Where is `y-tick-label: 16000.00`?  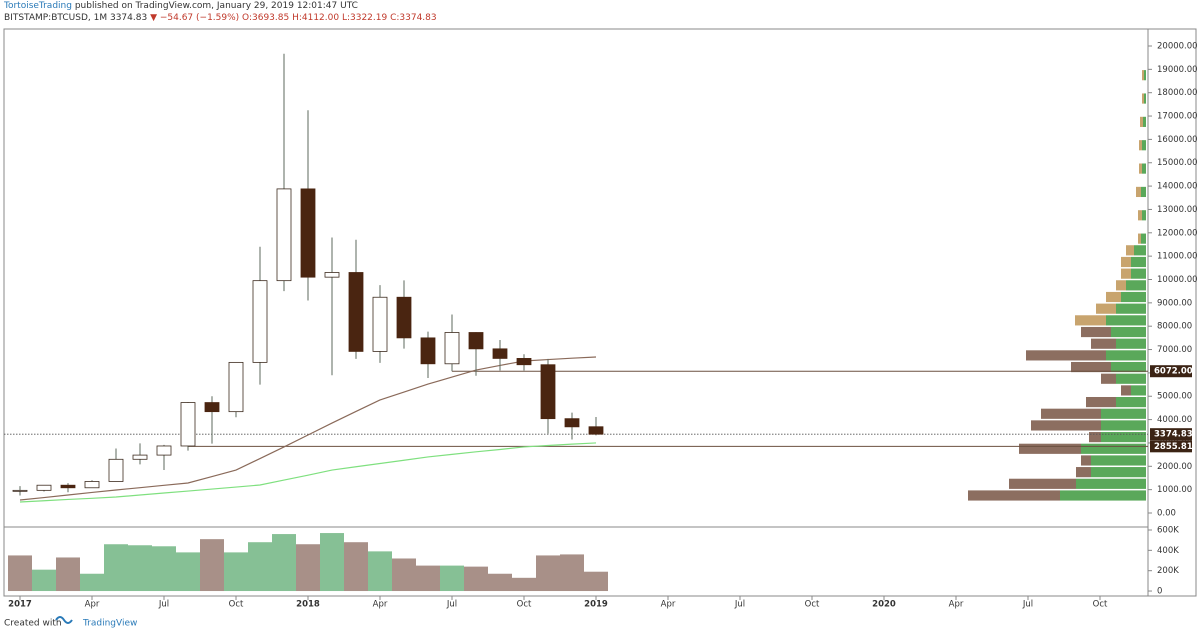 y-tick-label: 16000.00 is located at coordinates (1177, 140).